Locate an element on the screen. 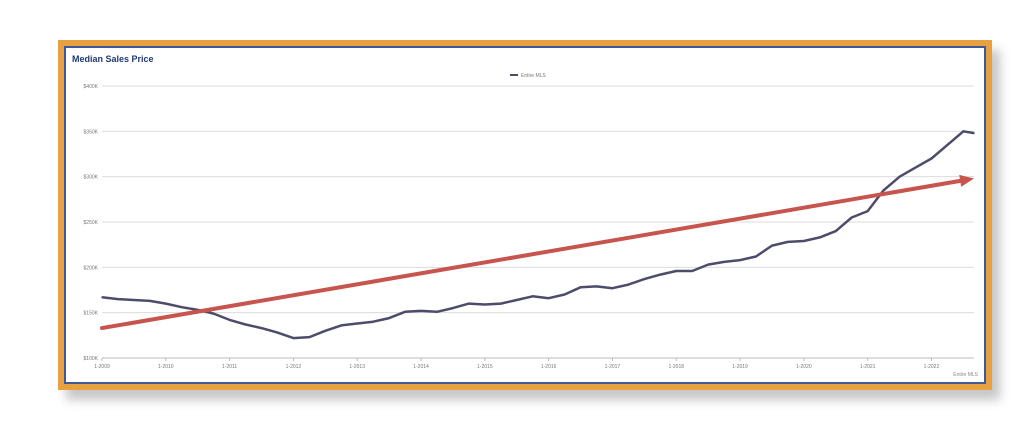 The height and width of the screenshot is (438, 1016). x-tick-label: 1-2014 is located at coordinates (421, 367).